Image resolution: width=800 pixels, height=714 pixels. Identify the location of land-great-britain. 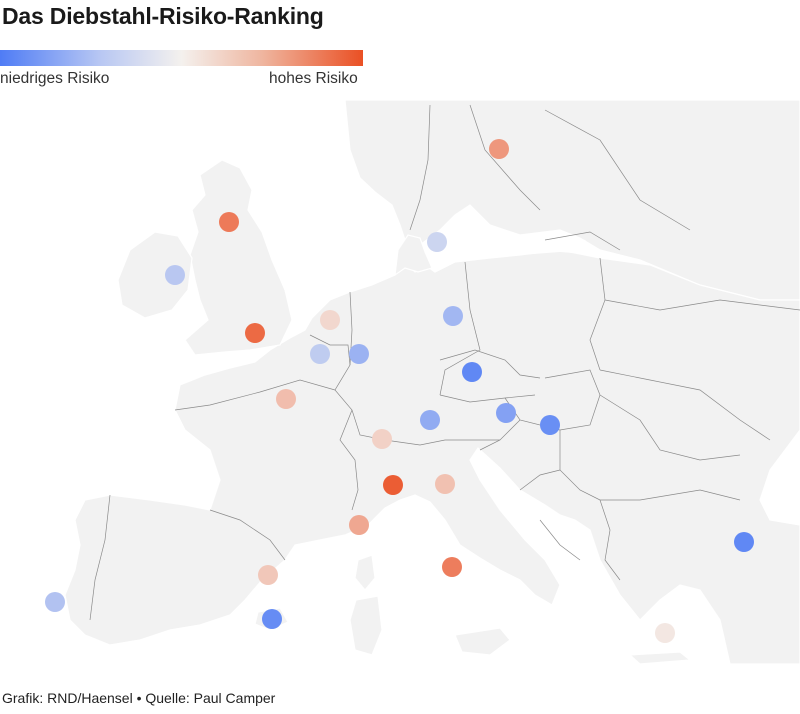
(238, 257).